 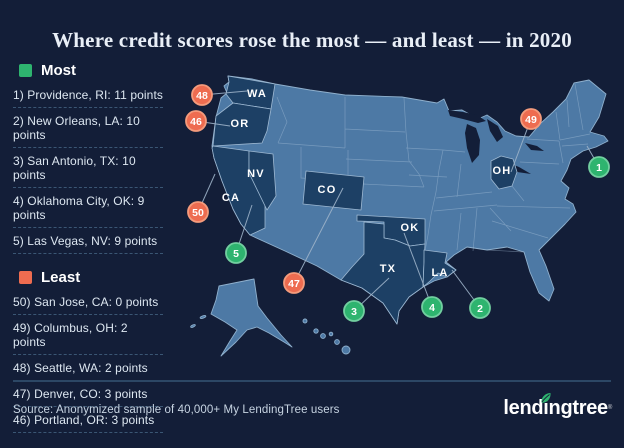 I want to click on map-marker-3: 3, so click(x=354, y=311).